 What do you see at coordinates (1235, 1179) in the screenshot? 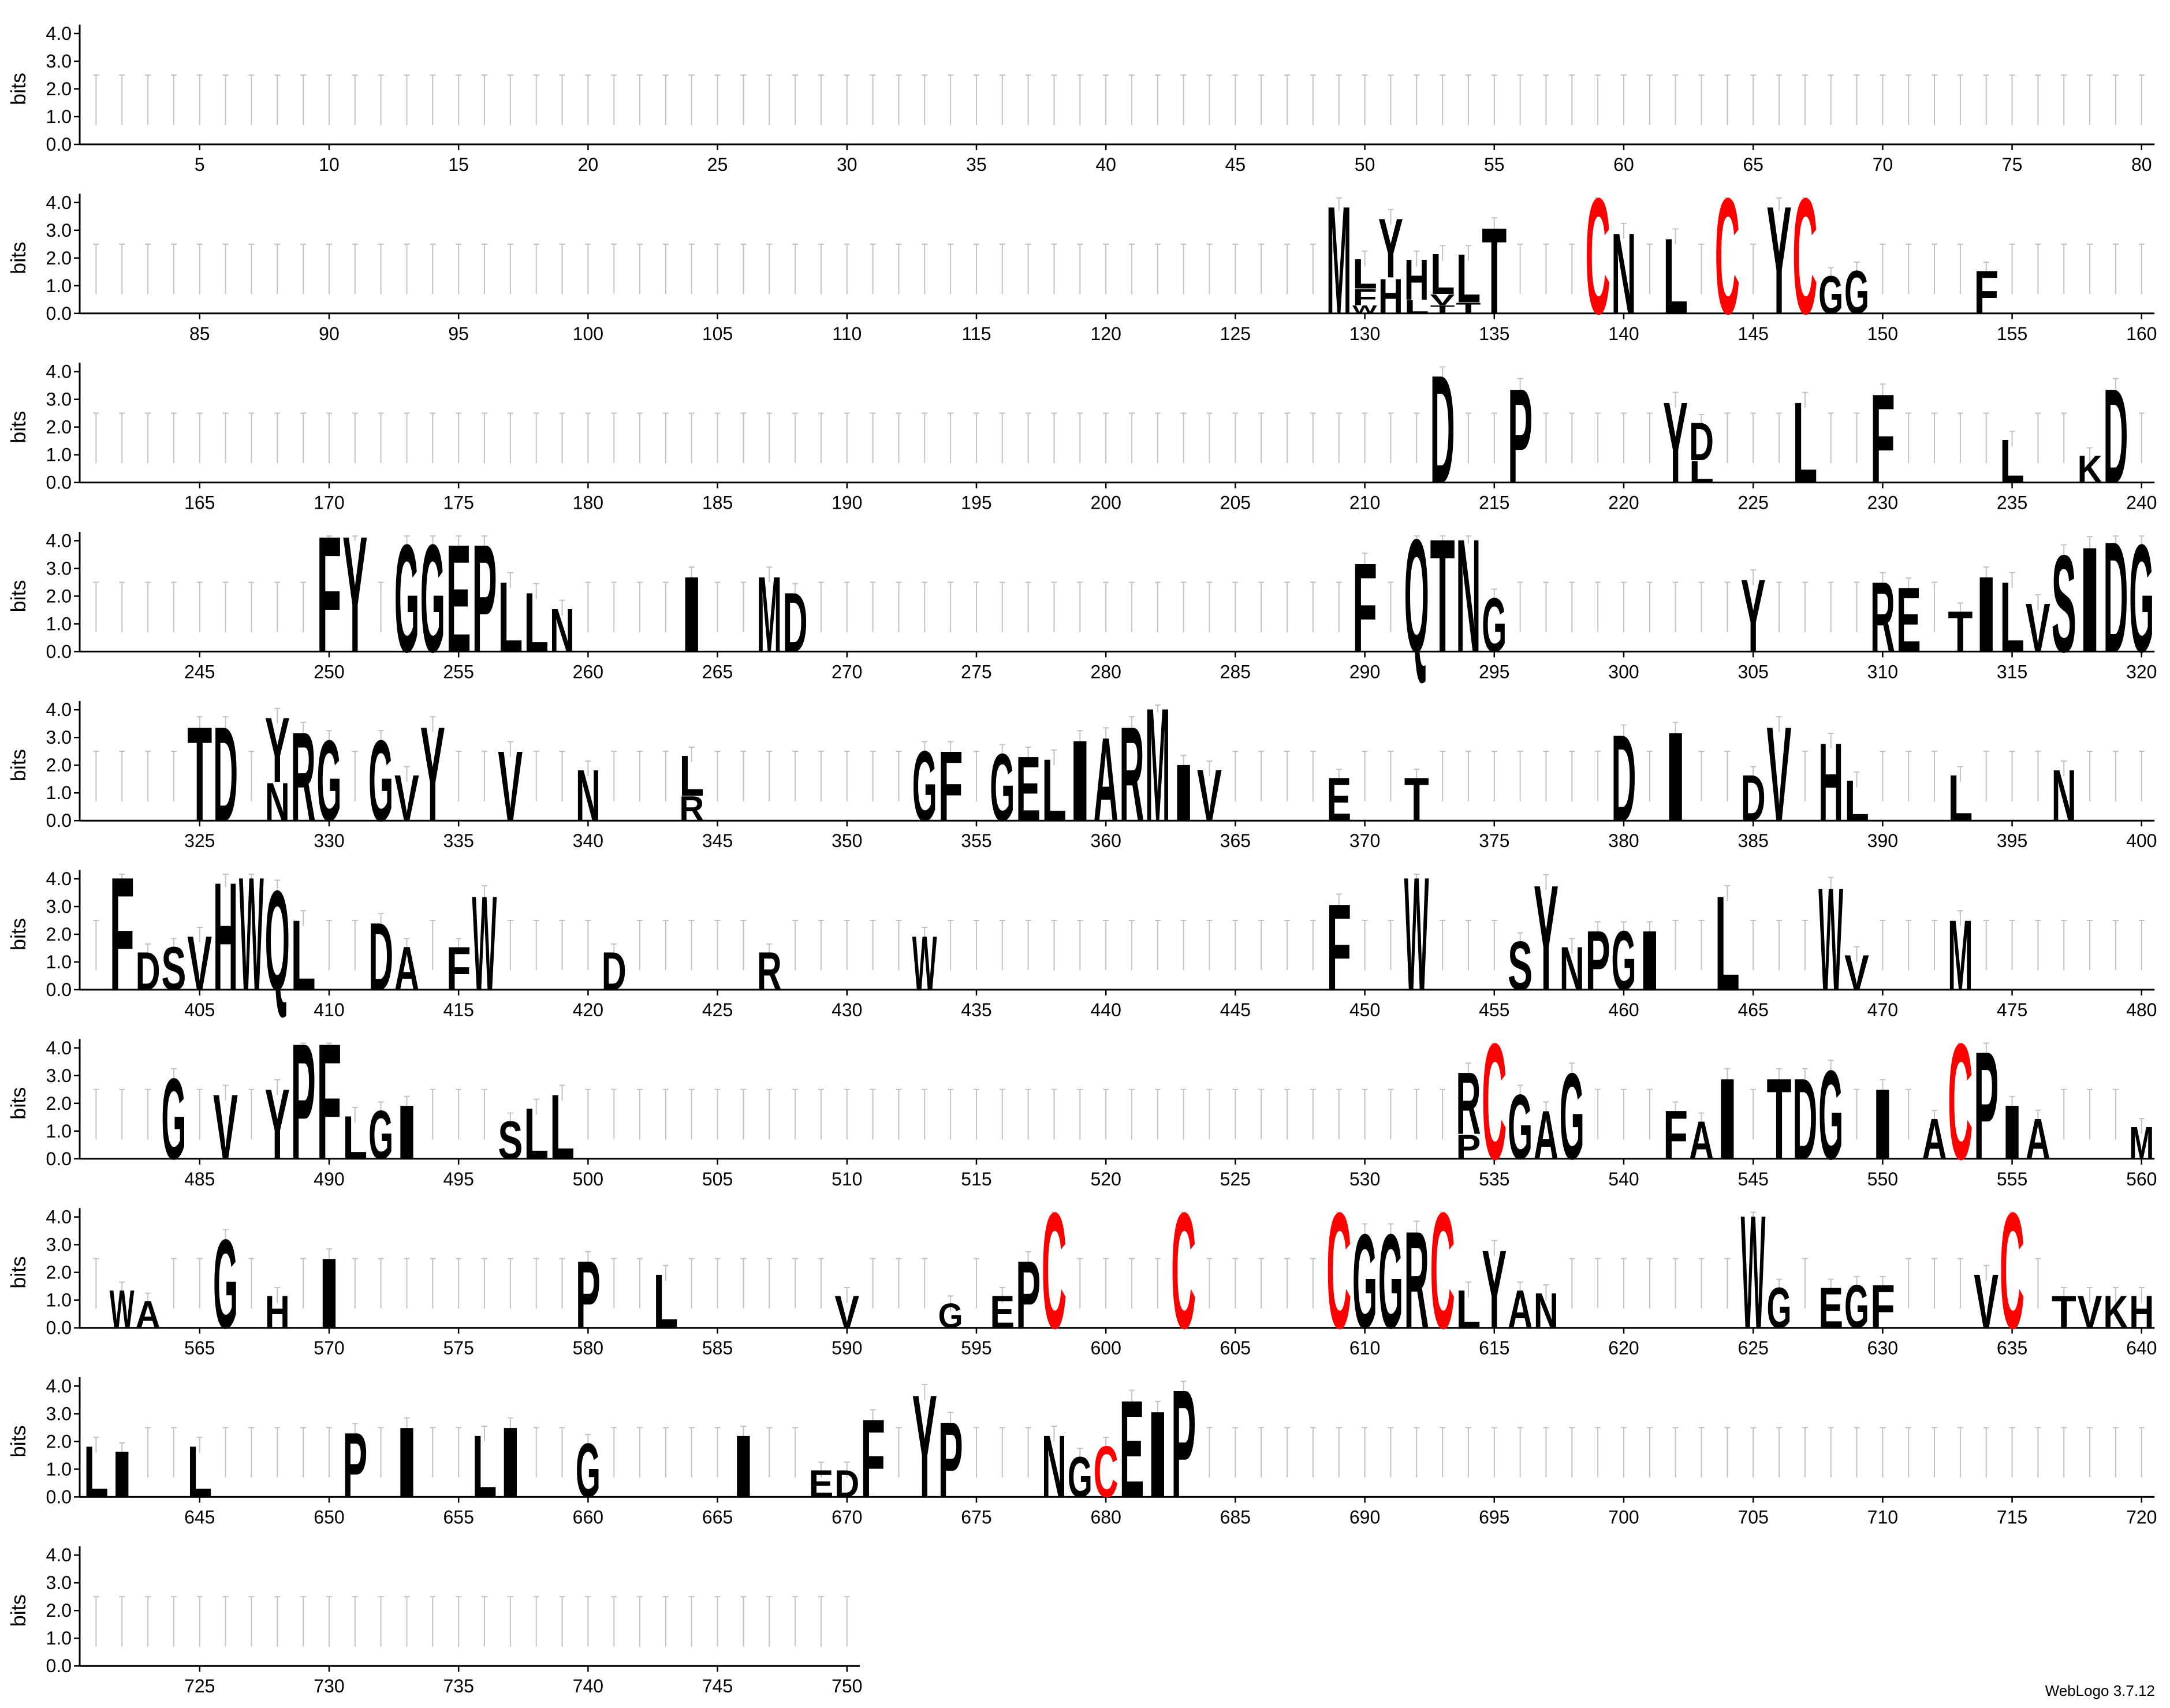
I see `x-tick-label: 525` at bounding box center [1235, 1179].